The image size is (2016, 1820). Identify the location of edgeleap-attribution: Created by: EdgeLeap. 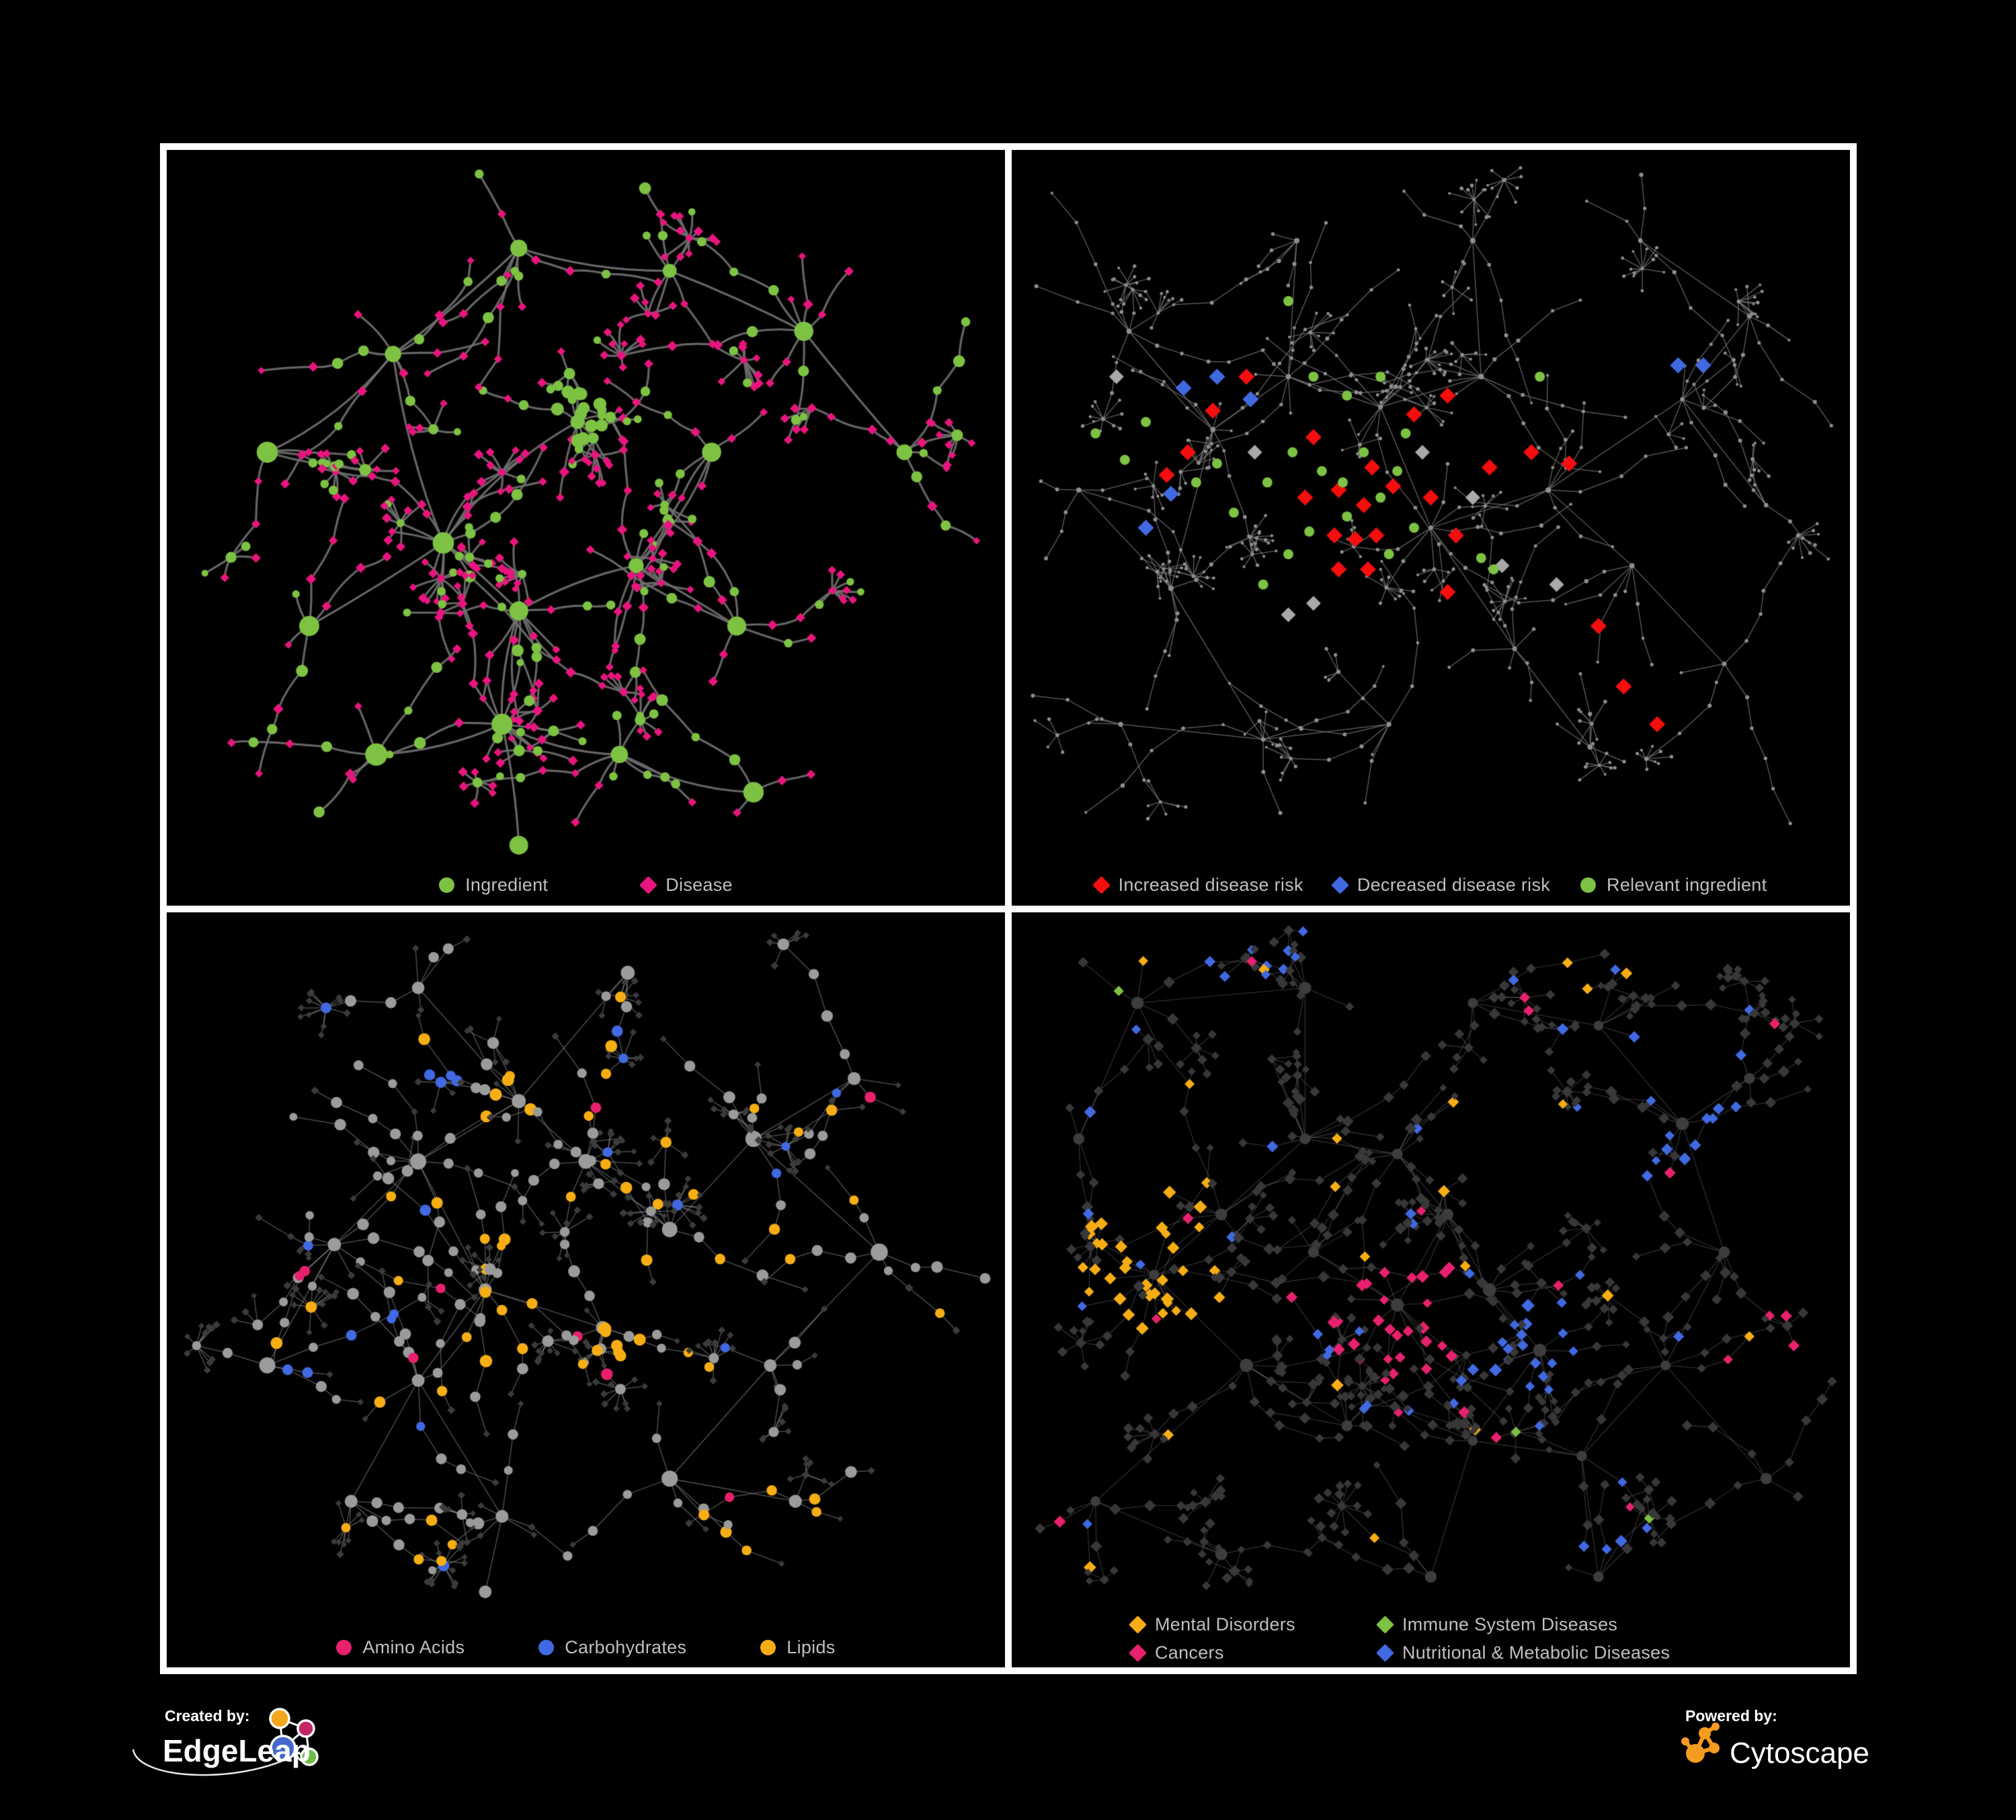
(288, 1757).